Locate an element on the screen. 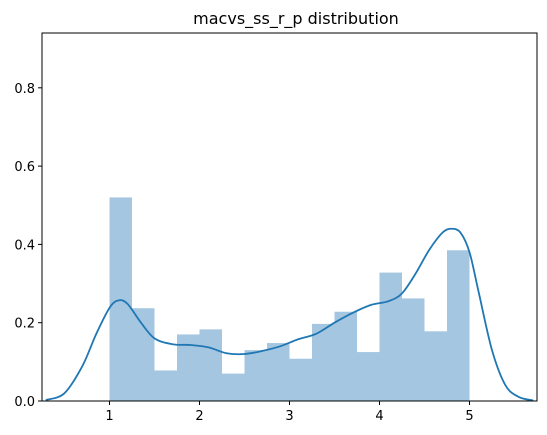 Image resolution: width=547 pixels, height=435 pixels. y-tick-label: 0.4 is located at coordinates (24, 245).